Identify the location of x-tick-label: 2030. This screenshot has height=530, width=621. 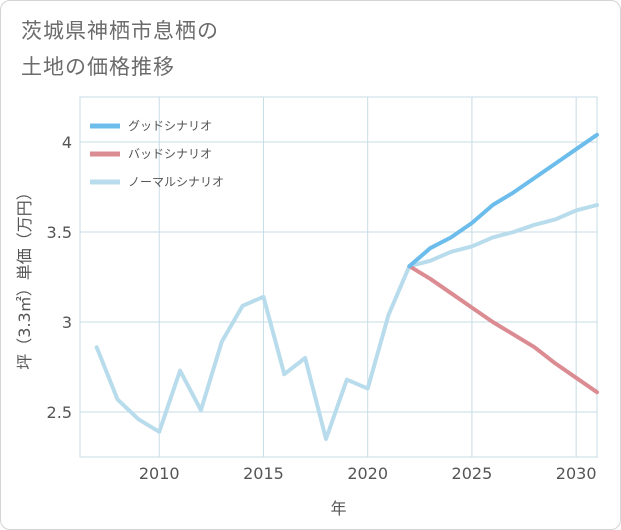
(576, 473).